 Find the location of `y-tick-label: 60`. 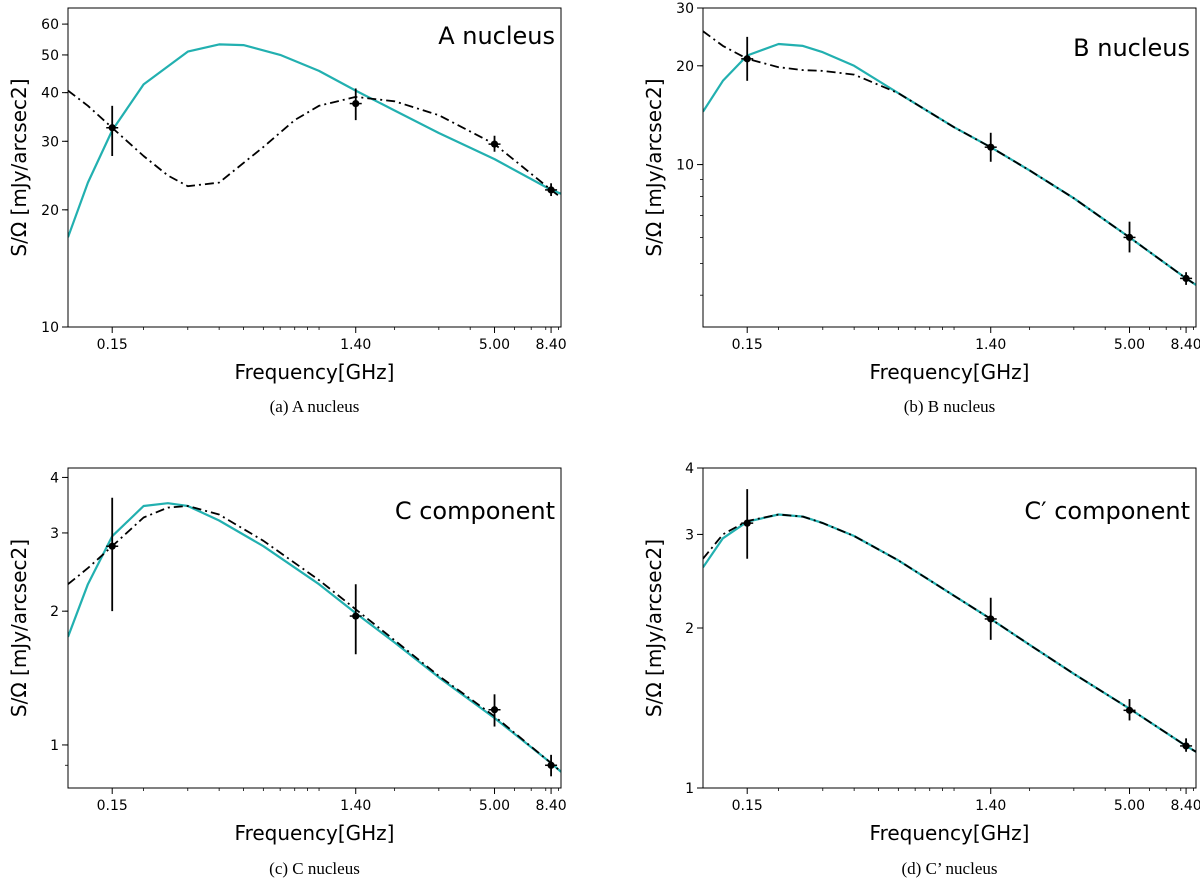

y-tick-label: 60 is located at coordinates (50, 25).